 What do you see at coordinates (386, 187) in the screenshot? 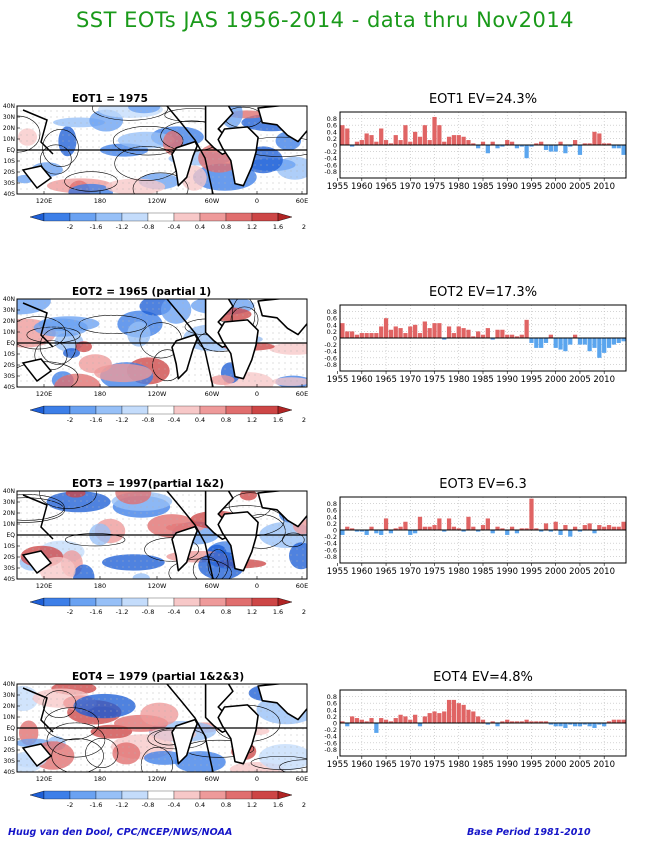
I see `x-tick-label: 1965` at bounding box center [386, 187].